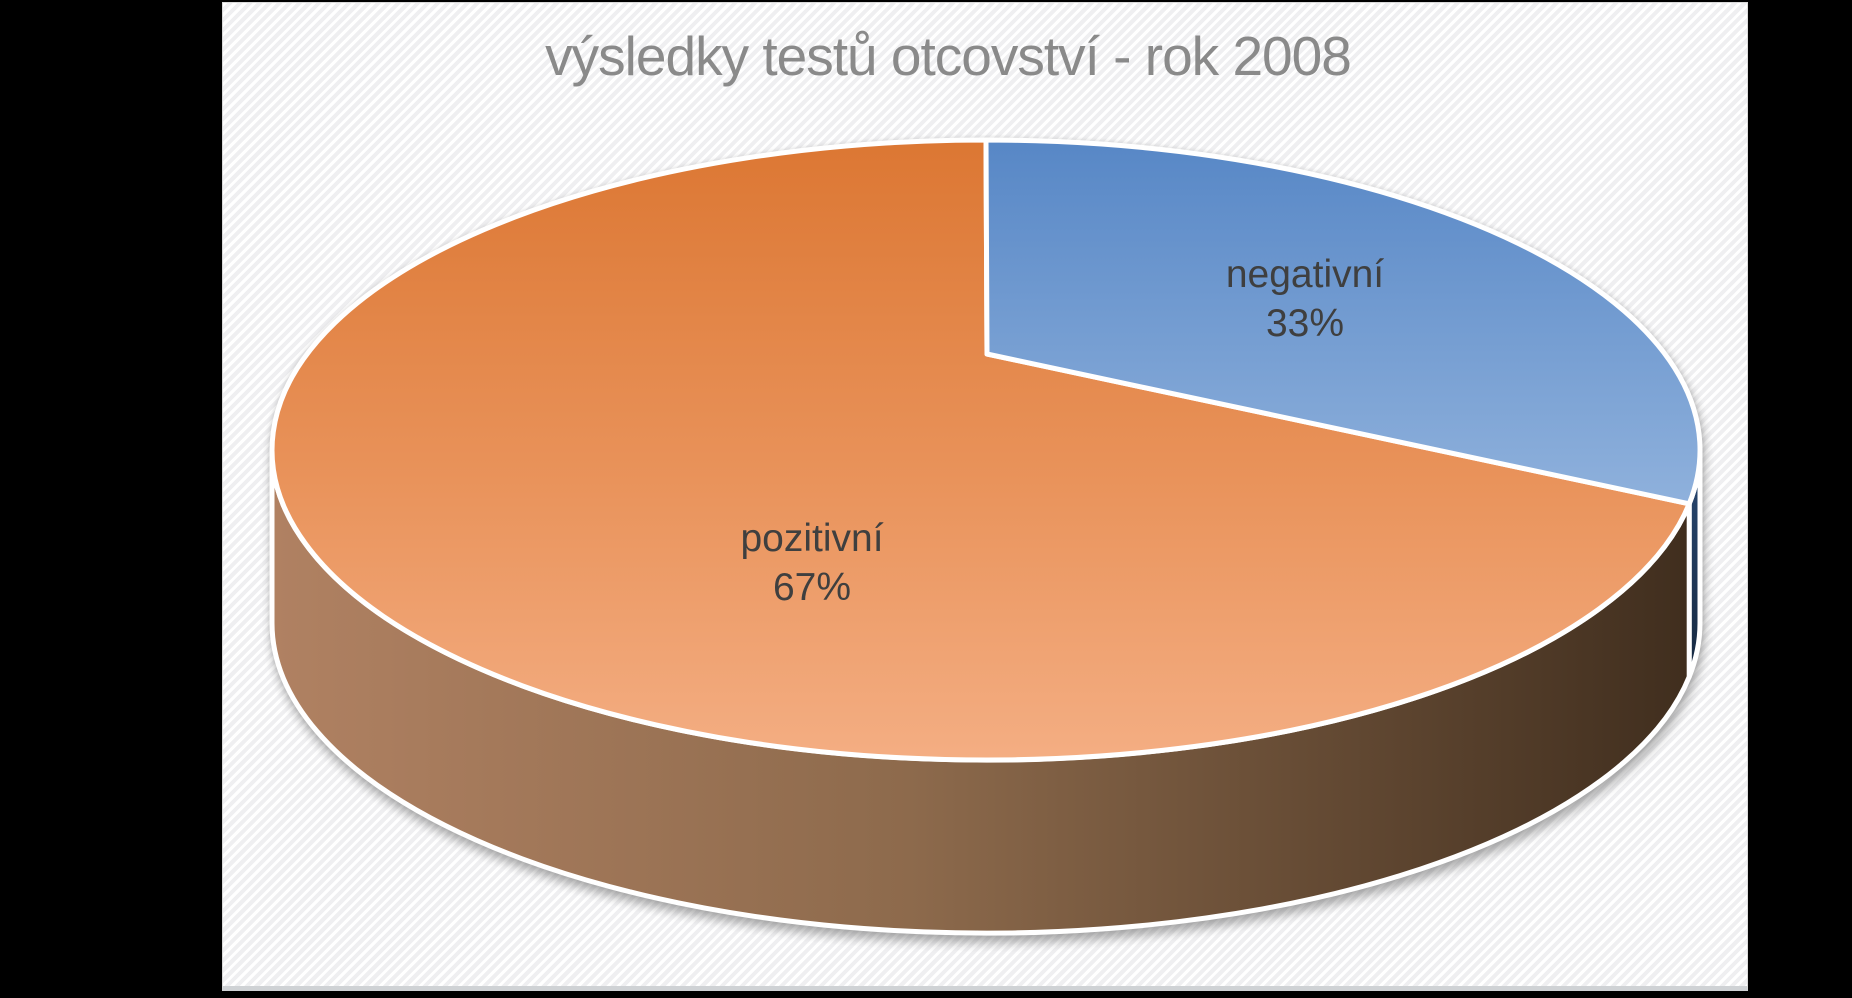  Describe the element at coordinates (1305, 323) in the screenshot. I see `data-label-negativni-percent: 33%` at that location.